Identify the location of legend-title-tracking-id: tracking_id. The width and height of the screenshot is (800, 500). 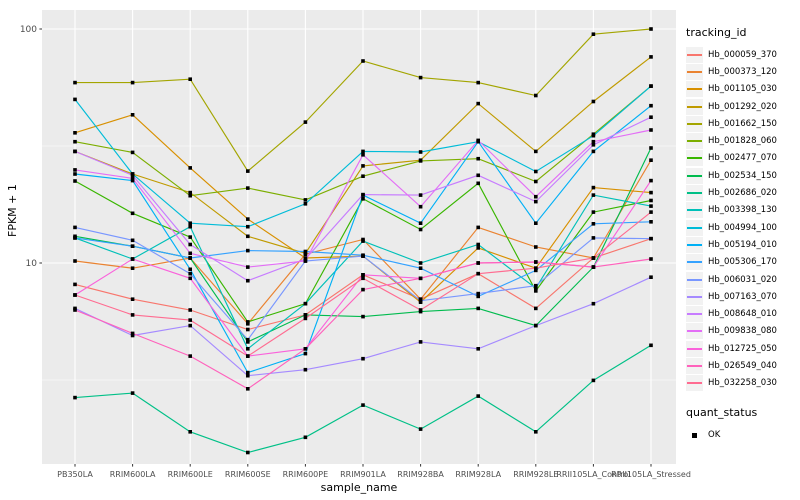
(716, 32).